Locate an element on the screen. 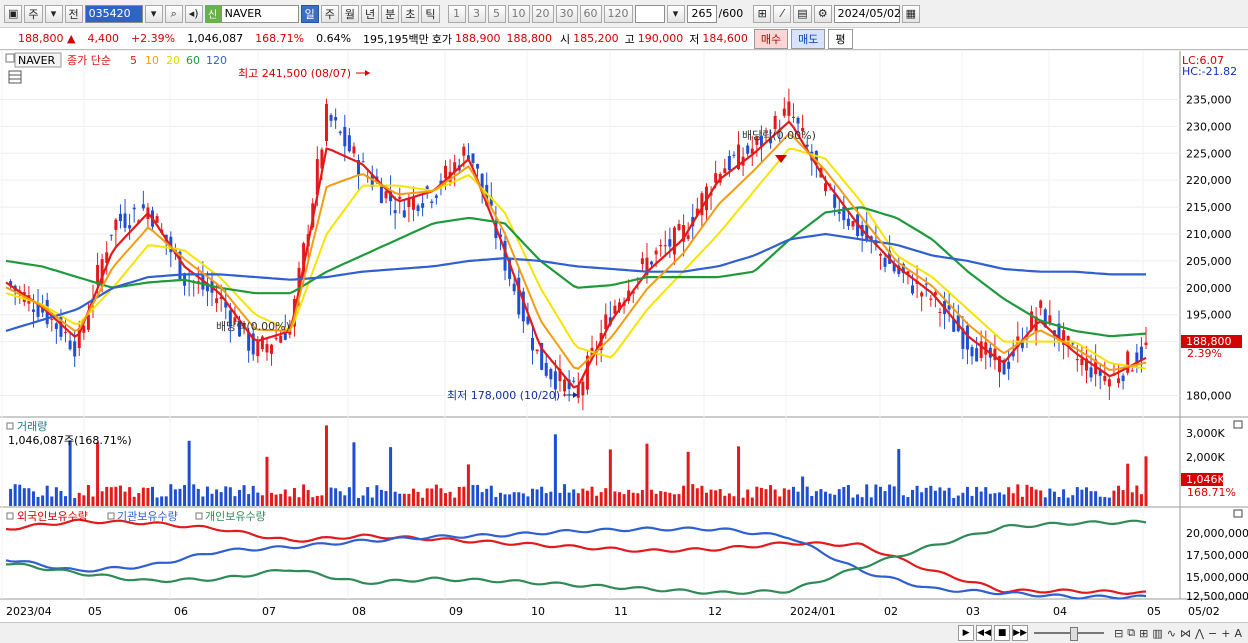 This screenshot has height=643, width=1248. type-button: 주 is located at coordinates (33, 13).